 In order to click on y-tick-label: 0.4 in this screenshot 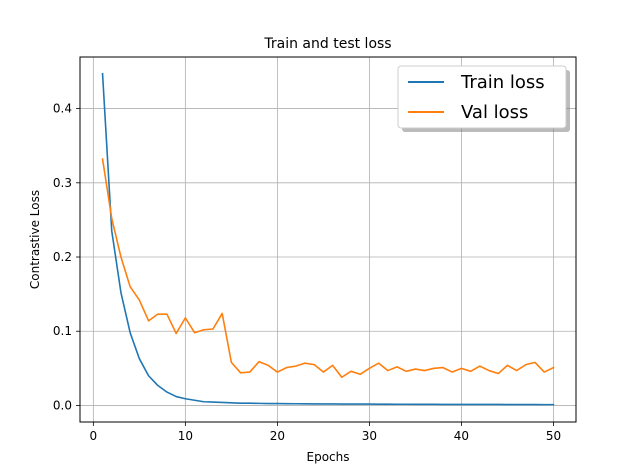, I will do `click(62, 109)`.